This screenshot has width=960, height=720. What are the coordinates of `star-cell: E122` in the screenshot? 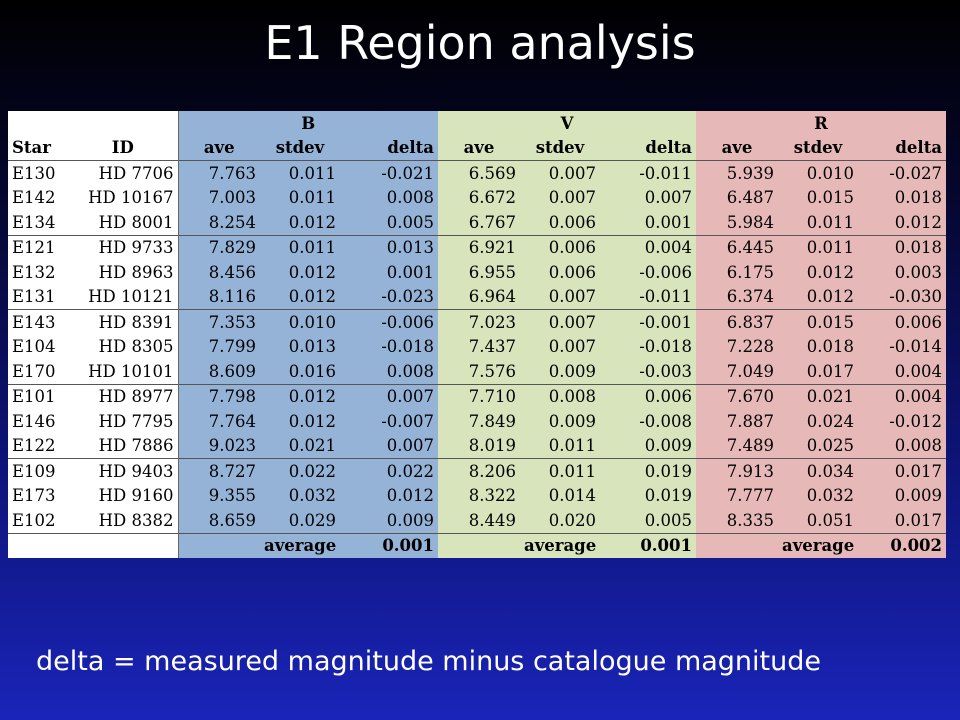 It's located at (38, 446).